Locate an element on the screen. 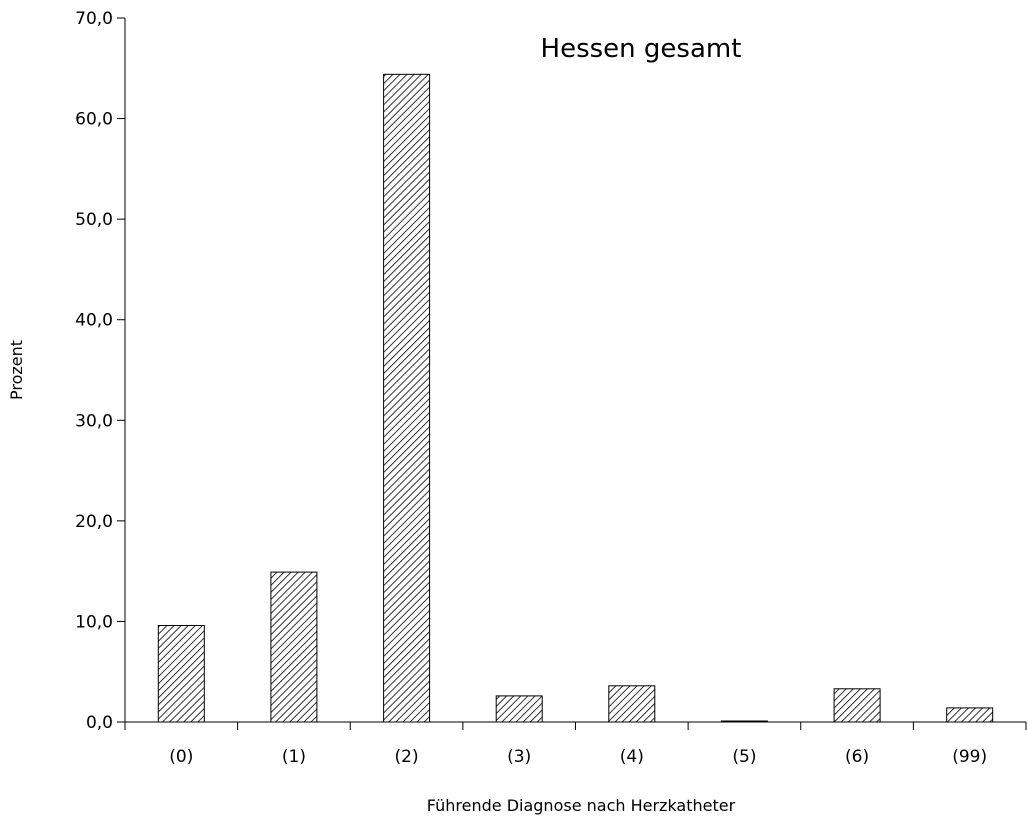  y-tick-label: 60,0 is located at coordinates (94, 120).